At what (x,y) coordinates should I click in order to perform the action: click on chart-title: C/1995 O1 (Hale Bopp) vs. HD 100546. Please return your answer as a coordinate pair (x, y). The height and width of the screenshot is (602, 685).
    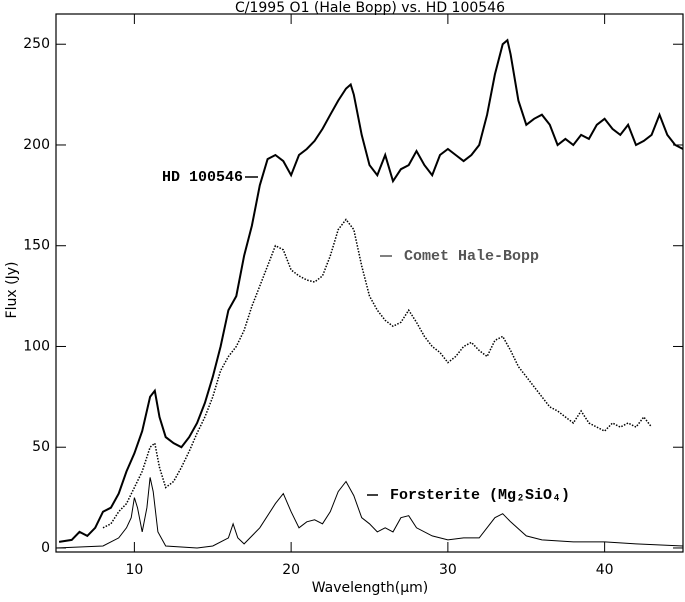
    Looking at the image, I should click on (370, 8).